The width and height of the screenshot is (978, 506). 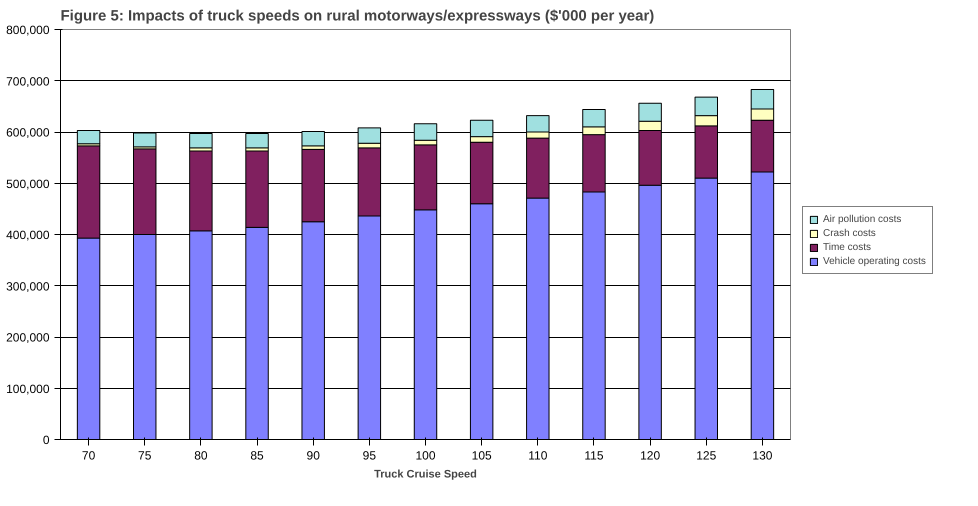 What do you see at coordinates (369, 455) in the screenshot?
I see `x-tick-label: 95` at bounding box center [369, 455].